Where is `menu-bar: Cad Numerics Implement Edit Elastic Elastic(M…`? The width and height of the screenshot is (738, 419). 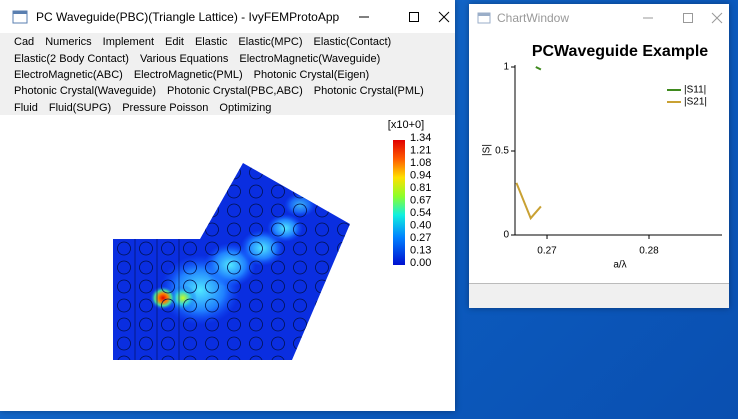
menu-bar: Cad Numerics Implement Edit Elastic Elastic(M… is located at coordinates (227, 74).